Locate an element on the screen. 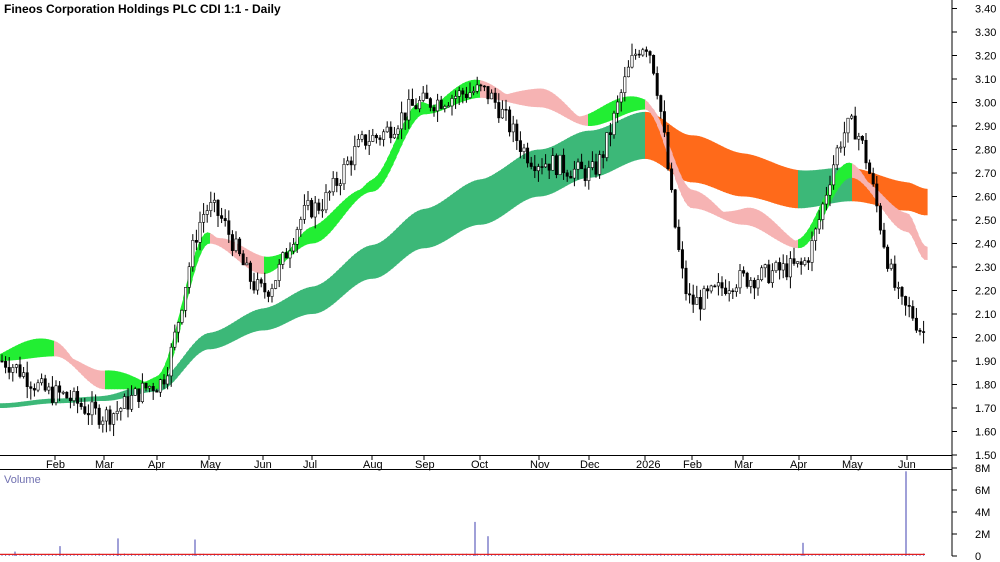  price-tick-label: 1.90 is located at coordinates (985, 362).